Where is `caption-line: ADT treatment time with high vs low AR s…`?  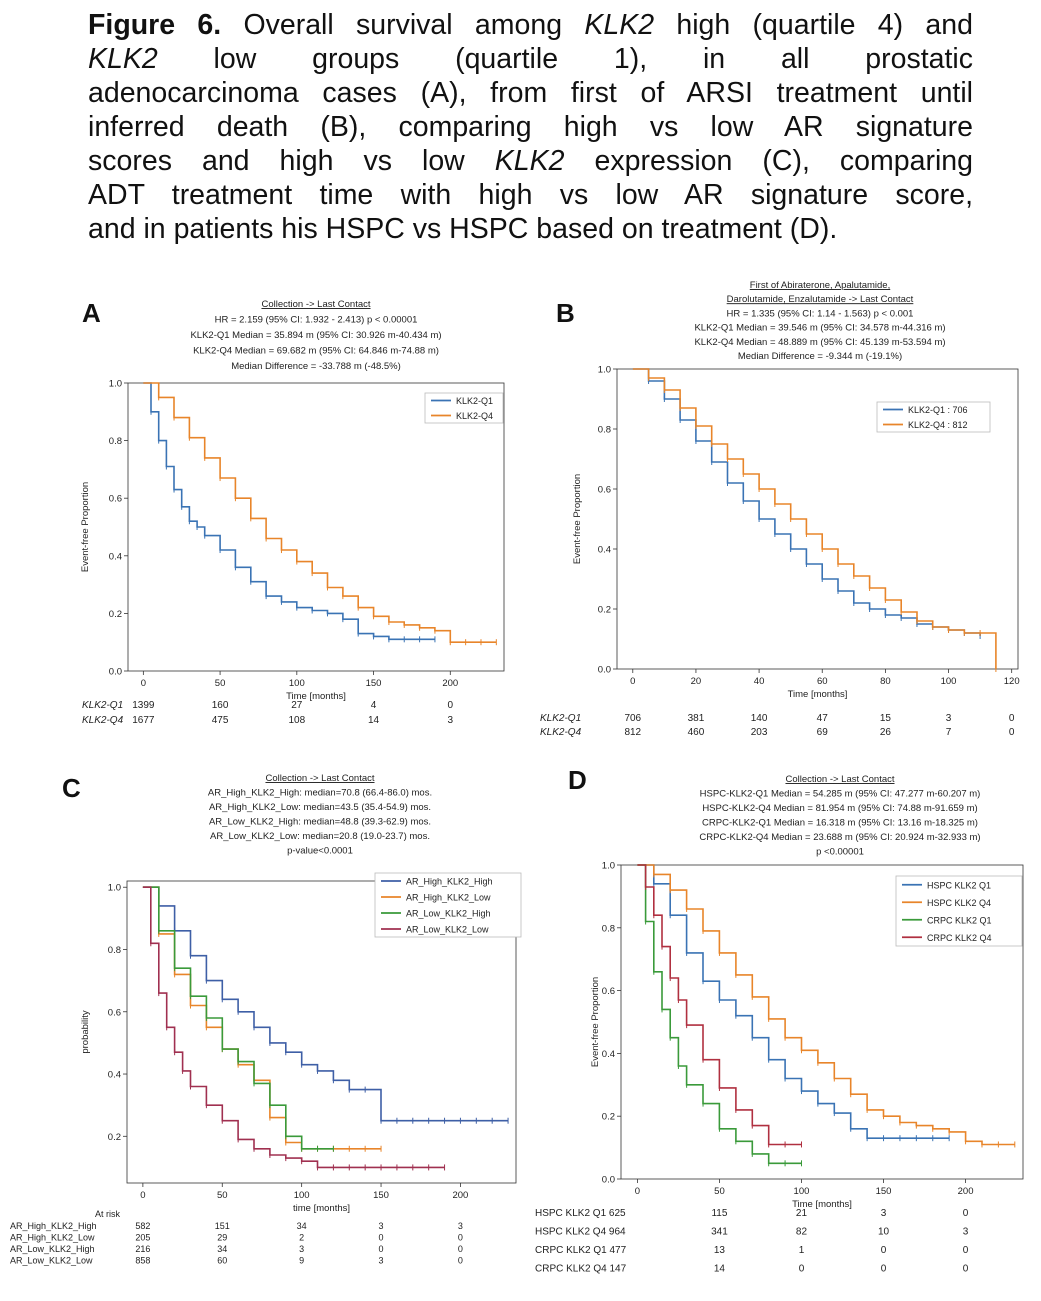
caption-line: ADT treatment time with high vs low AR s… is located at coordinates (530, 195).